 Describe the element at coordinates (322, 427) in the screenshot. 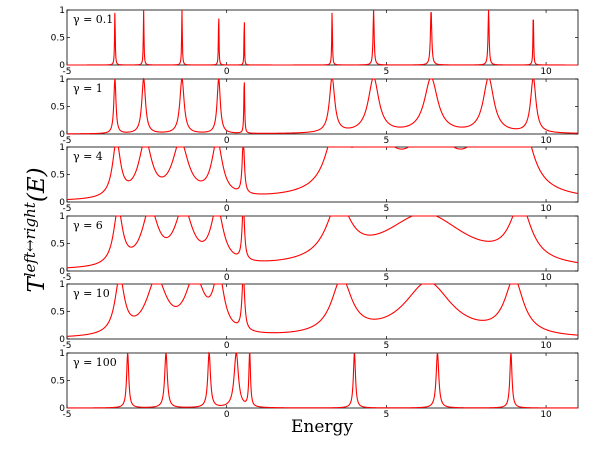

I see `x-axis-label: Energy` at that location.